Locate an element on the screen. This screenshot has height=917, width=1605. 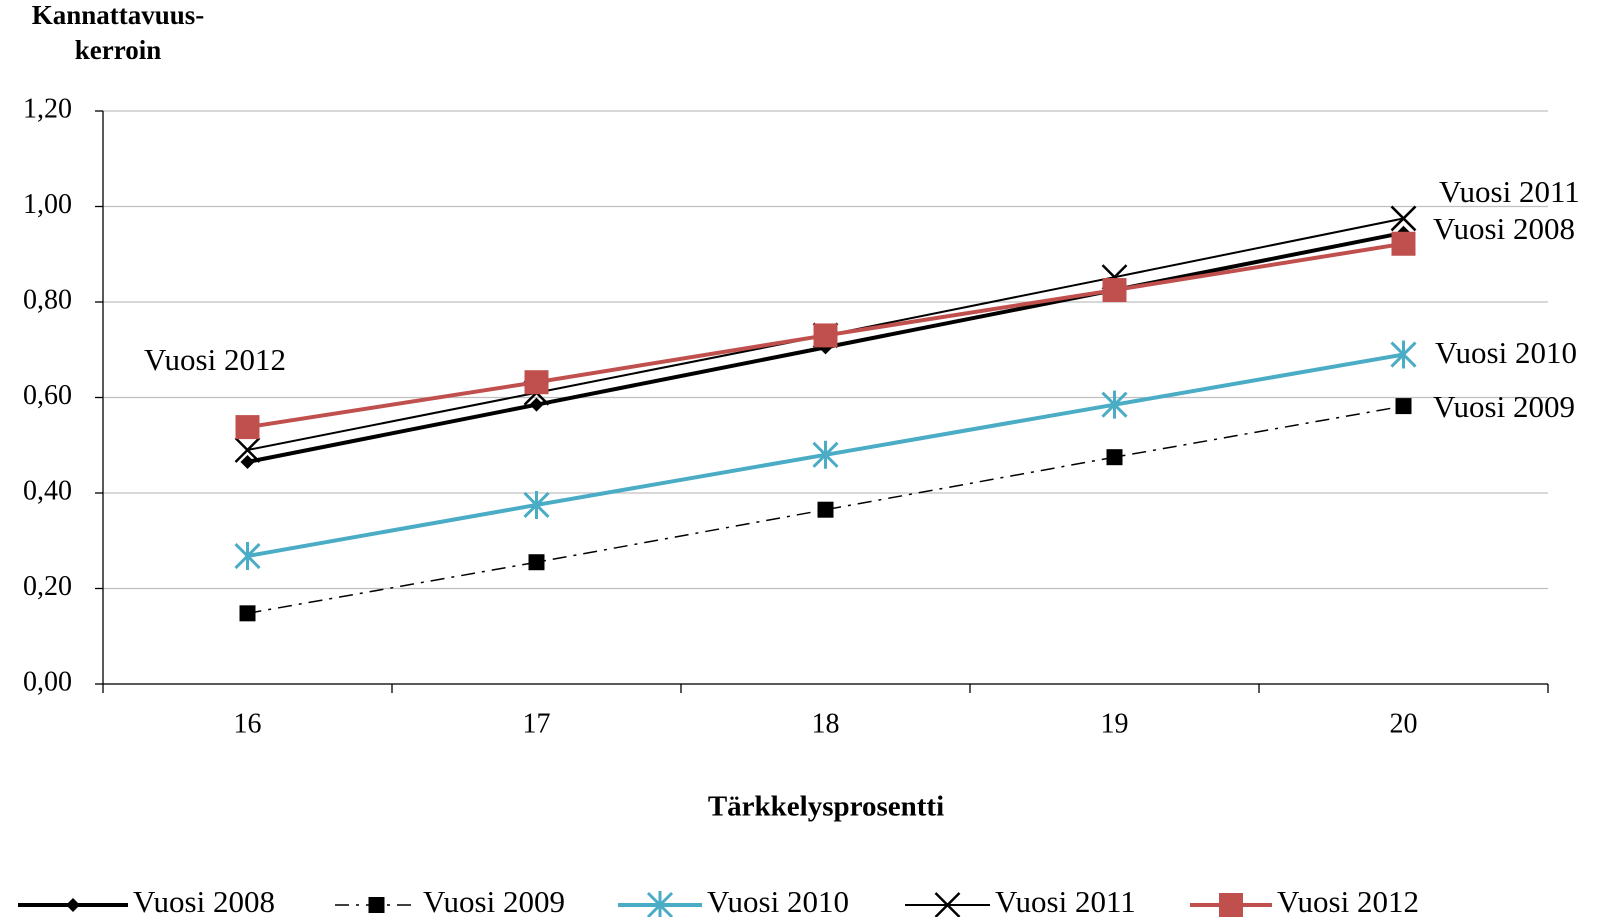
x-tick-label: 20 is located at coordinates (1404, 723).